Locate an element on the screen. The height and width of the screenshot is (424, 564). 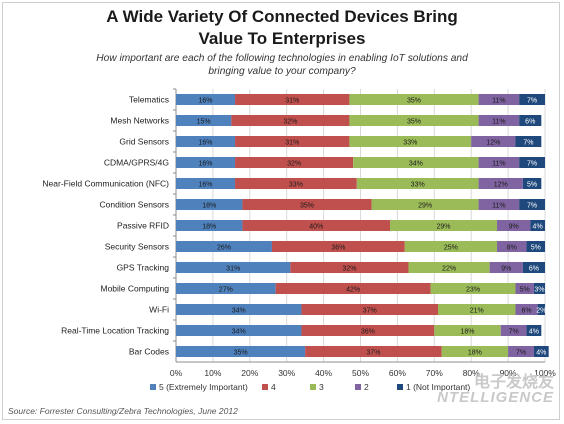
data-label: 35% is located at coordinates (241, 352).